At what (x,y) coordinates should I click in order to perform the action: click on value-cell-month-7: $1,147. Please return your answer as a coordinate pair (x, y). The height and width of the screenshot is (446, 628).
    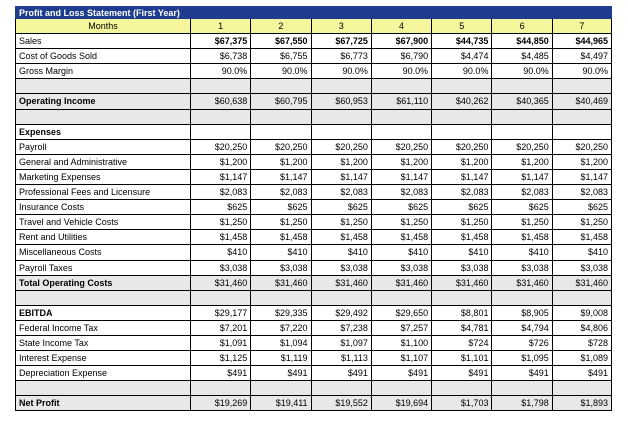
    Looking at the image, I should click on (582, 177).